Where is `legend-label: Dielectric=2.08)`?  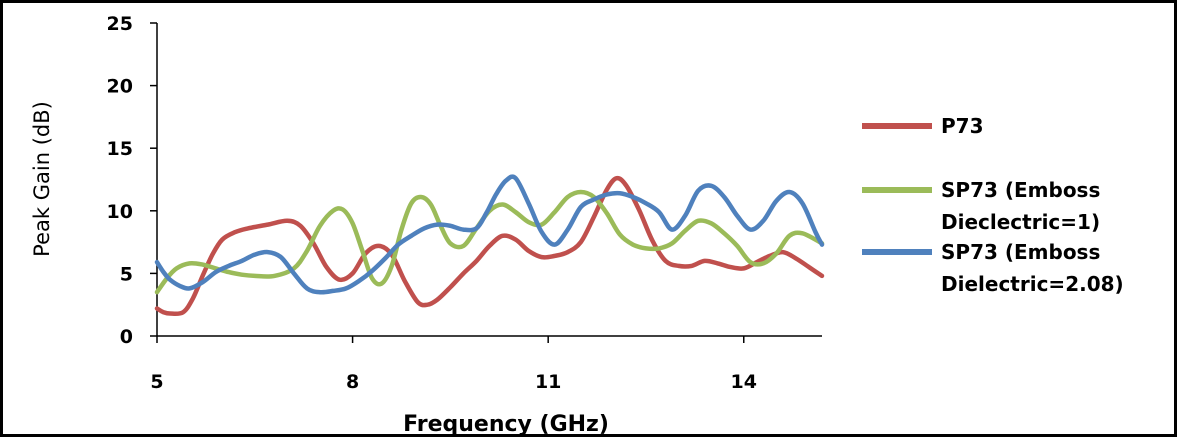 legend-label: Dielectric=2.08) is located at coordinates (1032, 284).